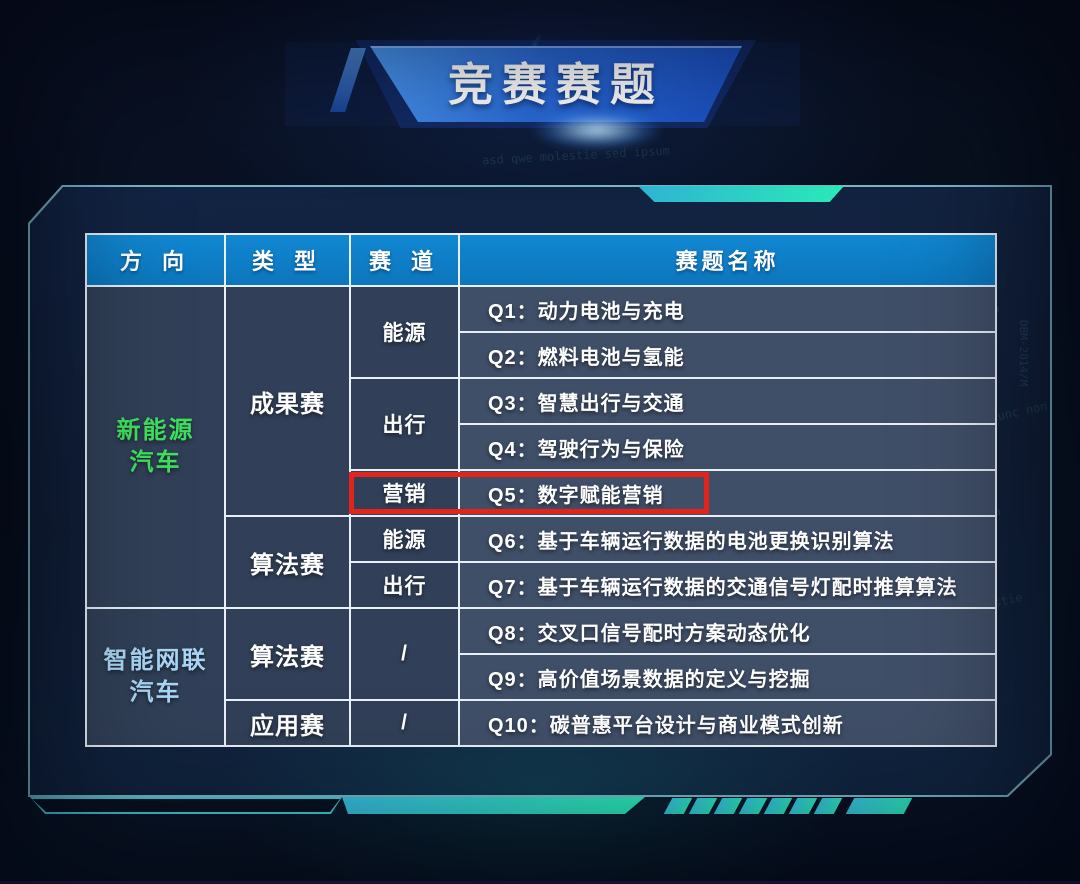 Image resolution: width=1080 pixels, height=884 pixels. Describe the element at coordinates (555, 84) in the screenshot. I see `page-title: 竞赛赛题` at that location.